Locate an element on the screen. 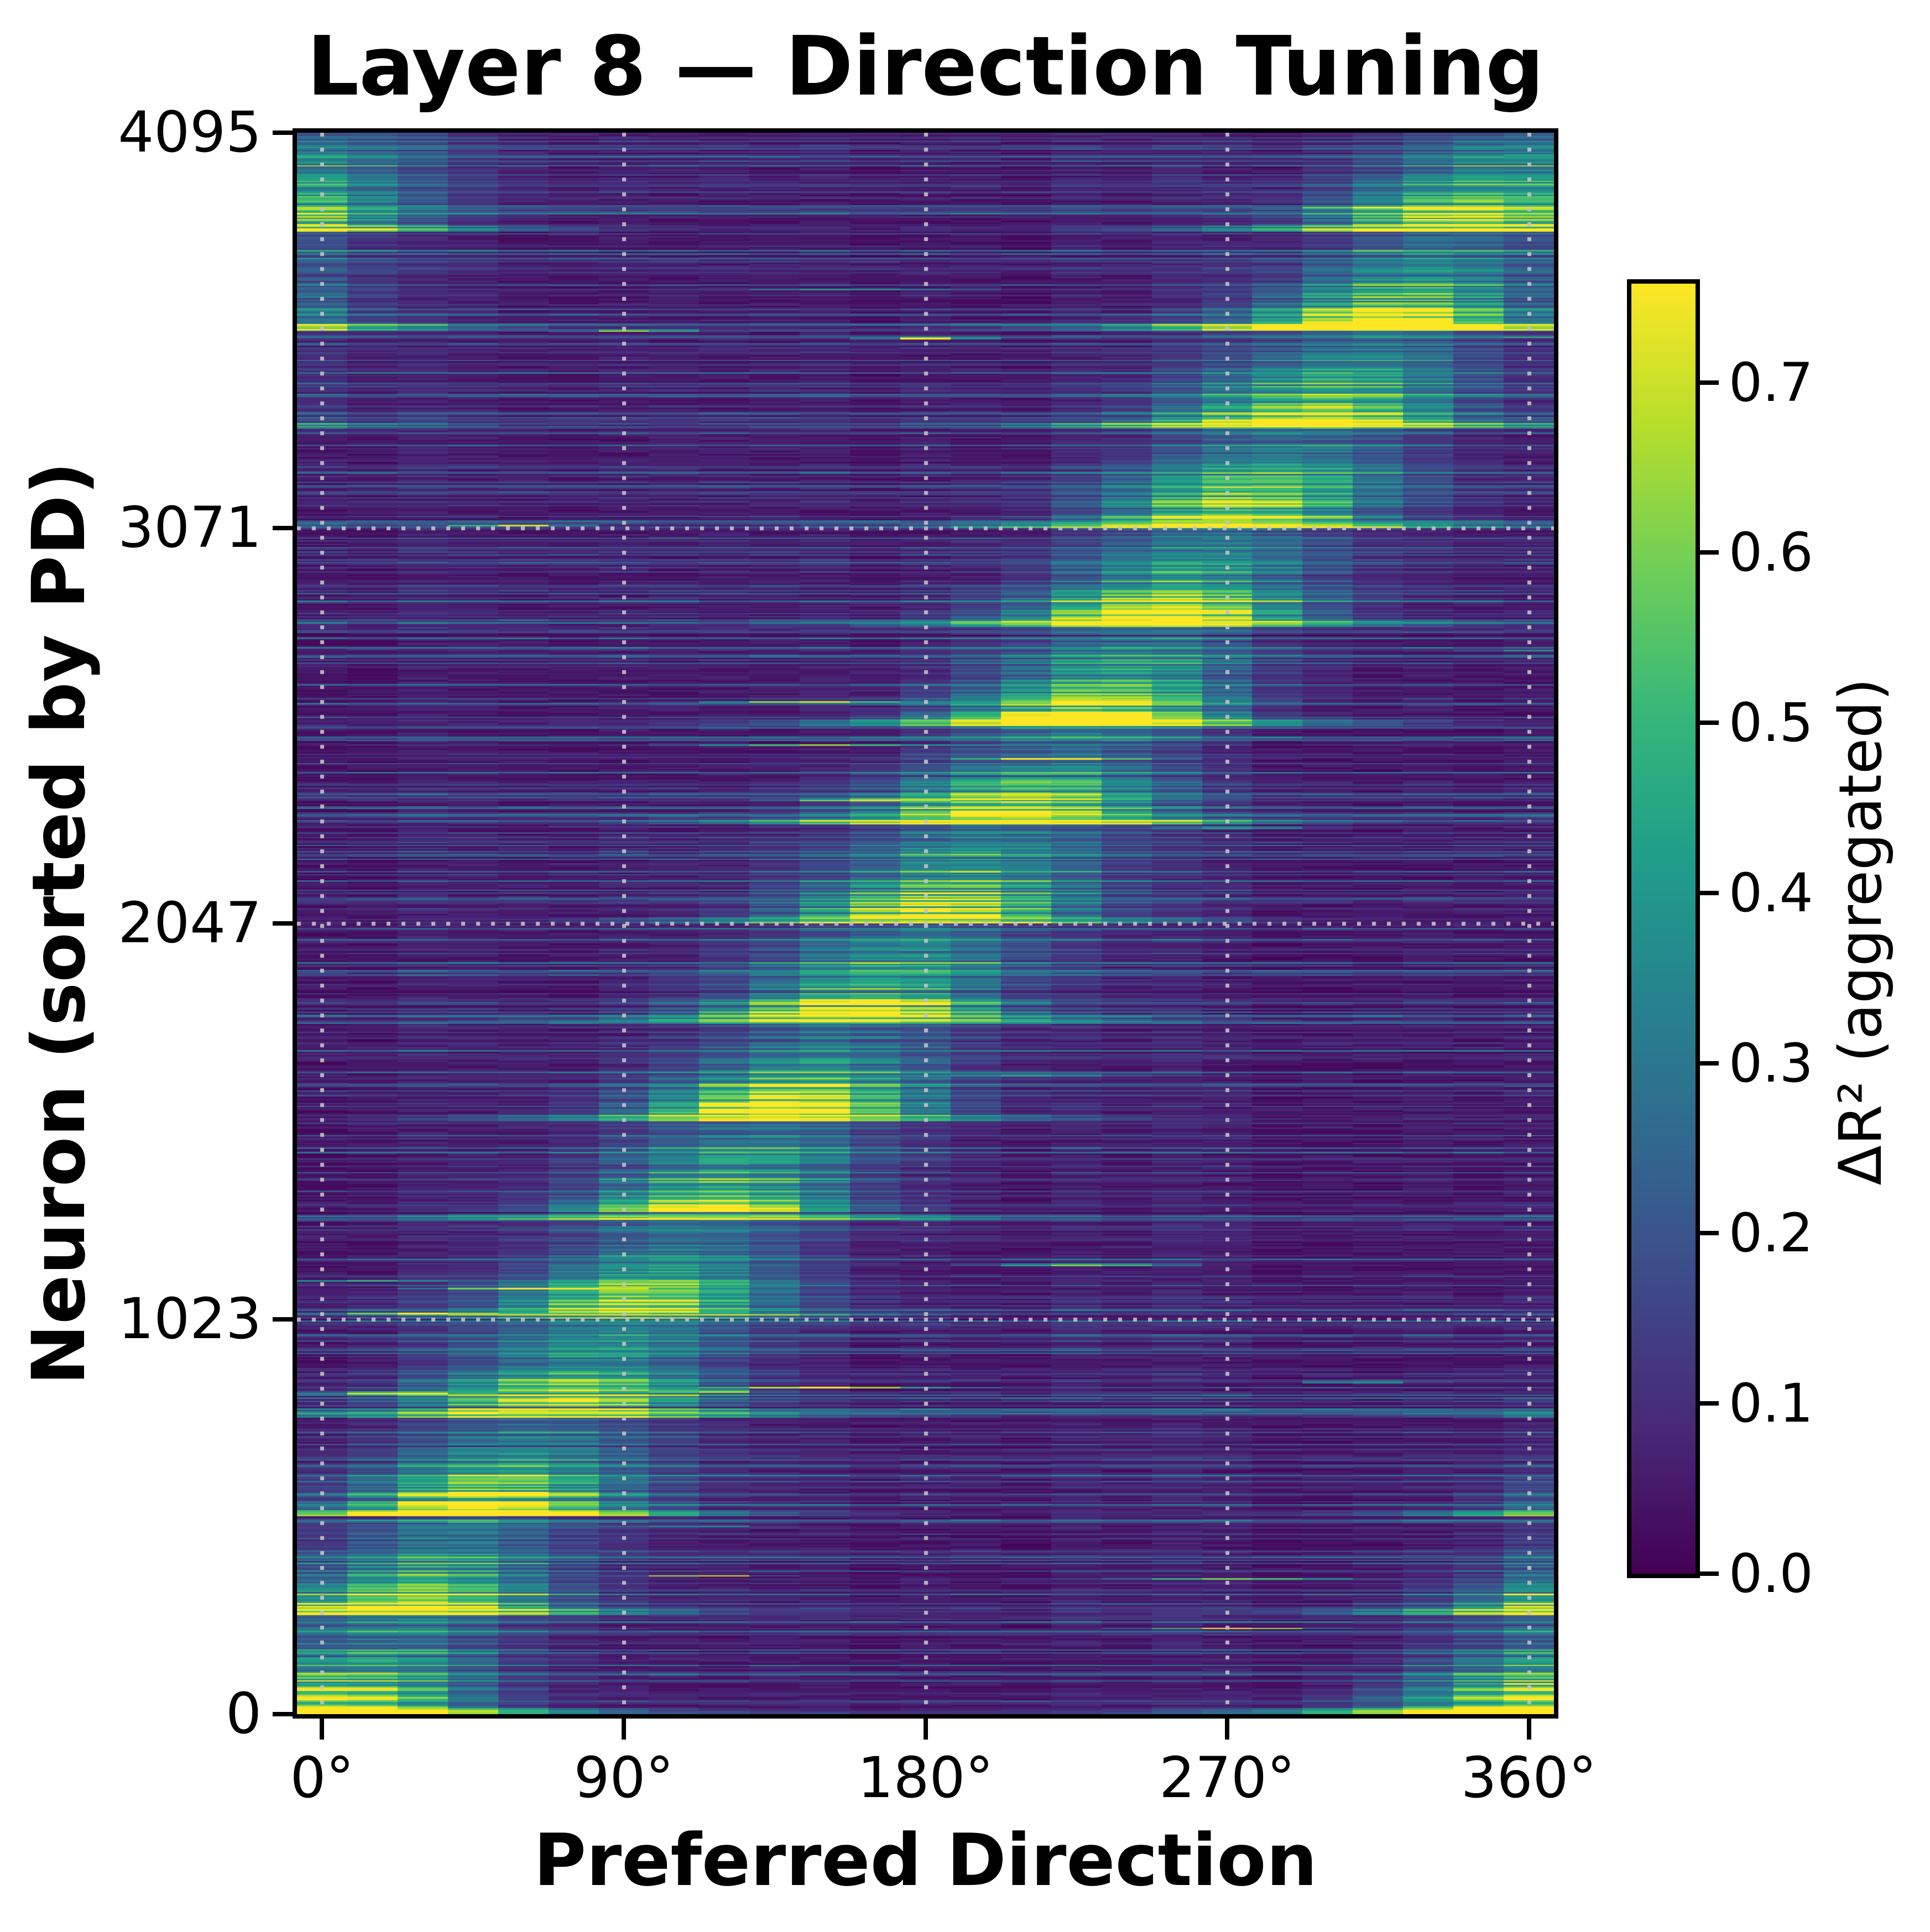  x-tick-label: 270° is located at coordinates (1227, 1778).